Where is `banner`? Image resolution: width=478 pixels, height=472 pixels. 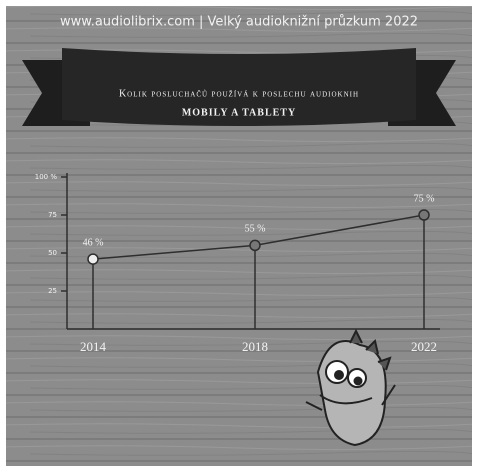
banner is located at coordinates (239, 87).